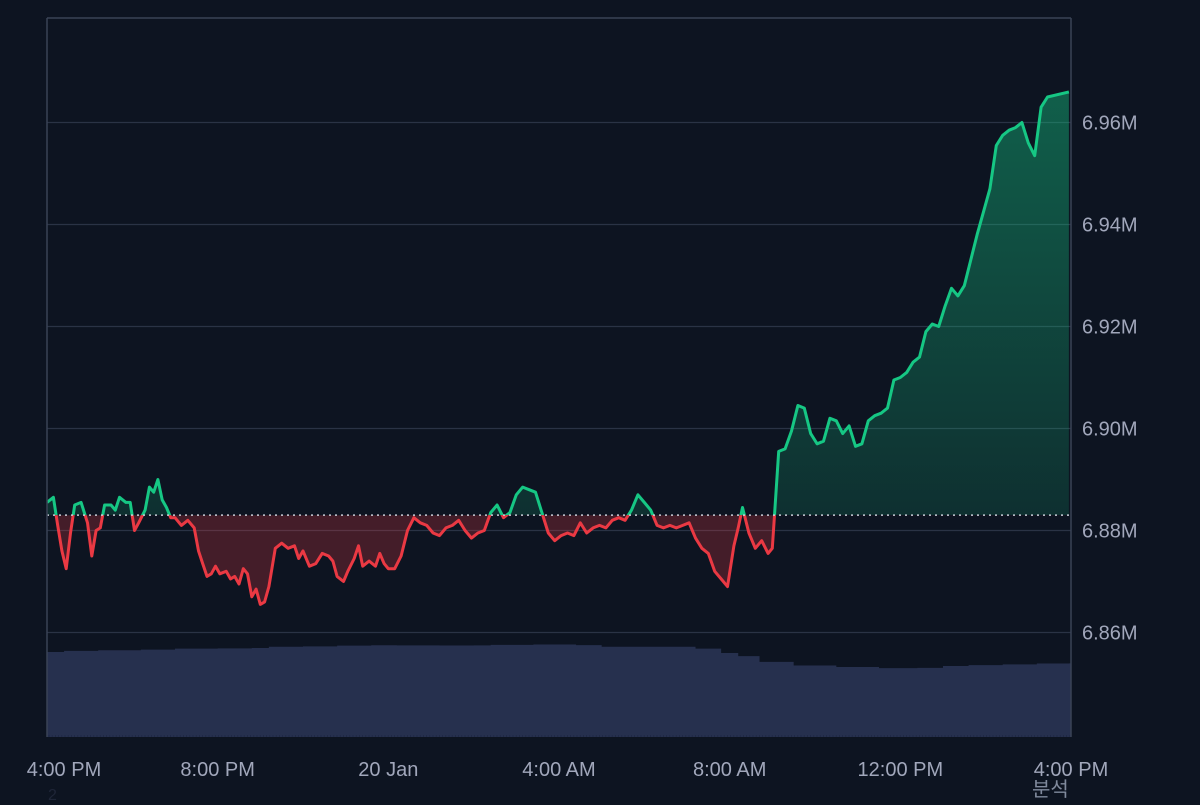  What do you see at coordinates (1110, 379) in the screenshot?
I see `y-axis-ticks: 6.86M 6.88M 6.90M 6.92M 6.94M 6.96M` at bounding box center [1110, 379].